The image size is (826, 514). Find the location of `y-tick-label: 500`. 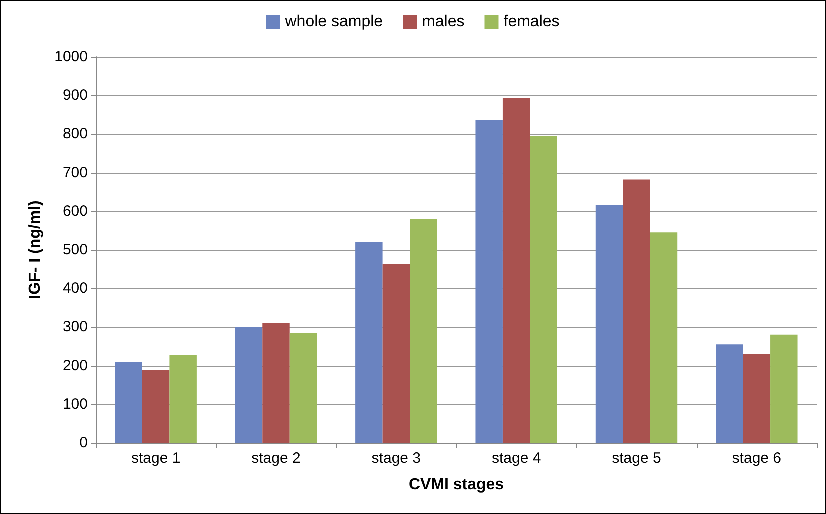

y-tick-label: 500 is located at coordinates (75, 250).